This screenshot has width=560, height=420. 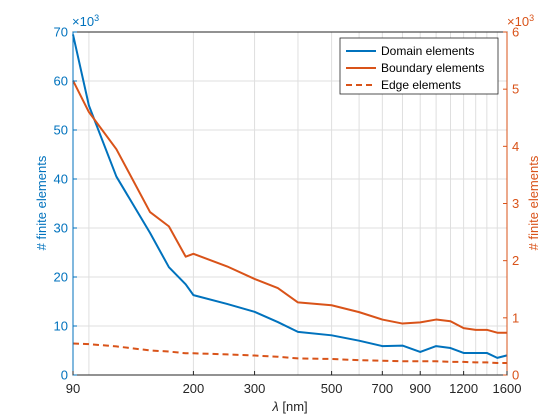 What do you see at coordinates (427, 51) in the screenshot?
I see `legend-label-domain: Domain elements` at bounding box center [427, 51].